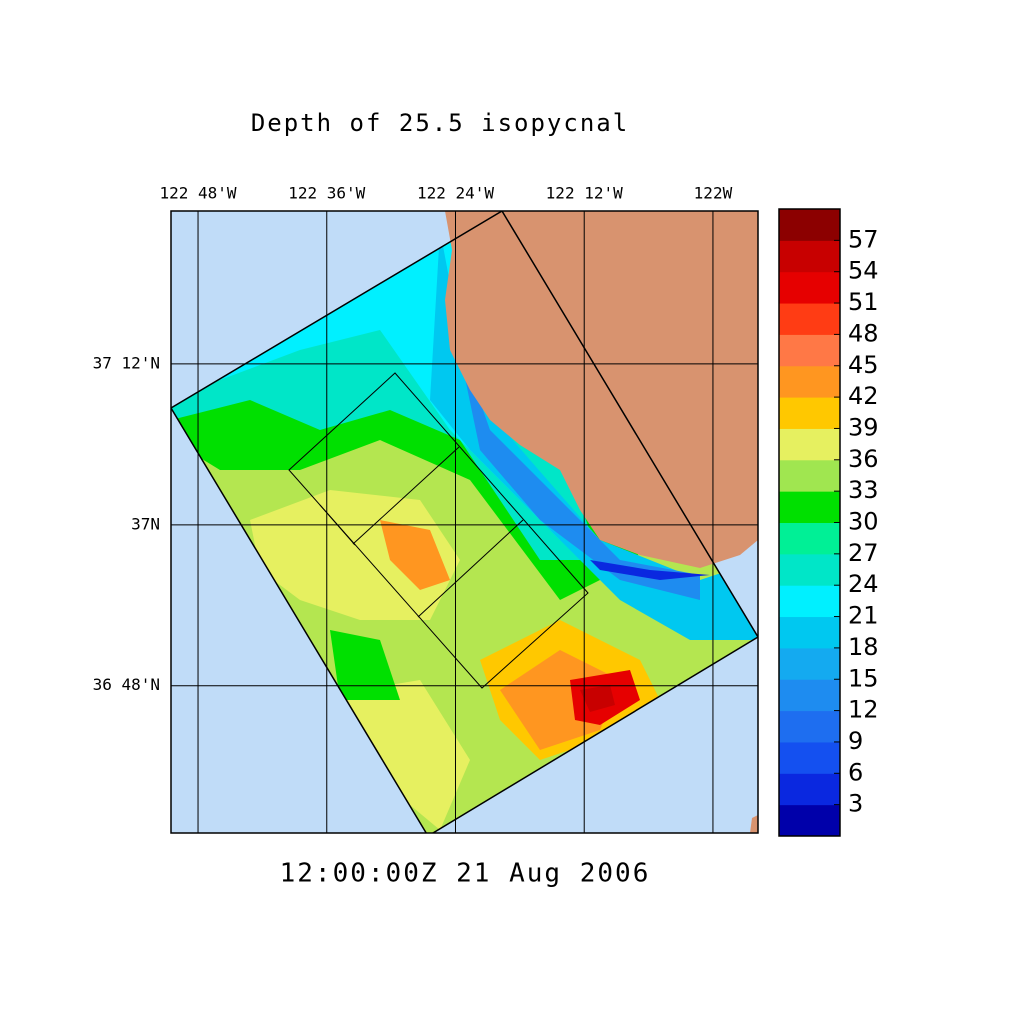 Image resolution: width=1024 pixels, height=1024 pixels. Describe the element at coordinates (863, 616) in the screenshot. I see `colorbar-tick-label: 21` at that location.